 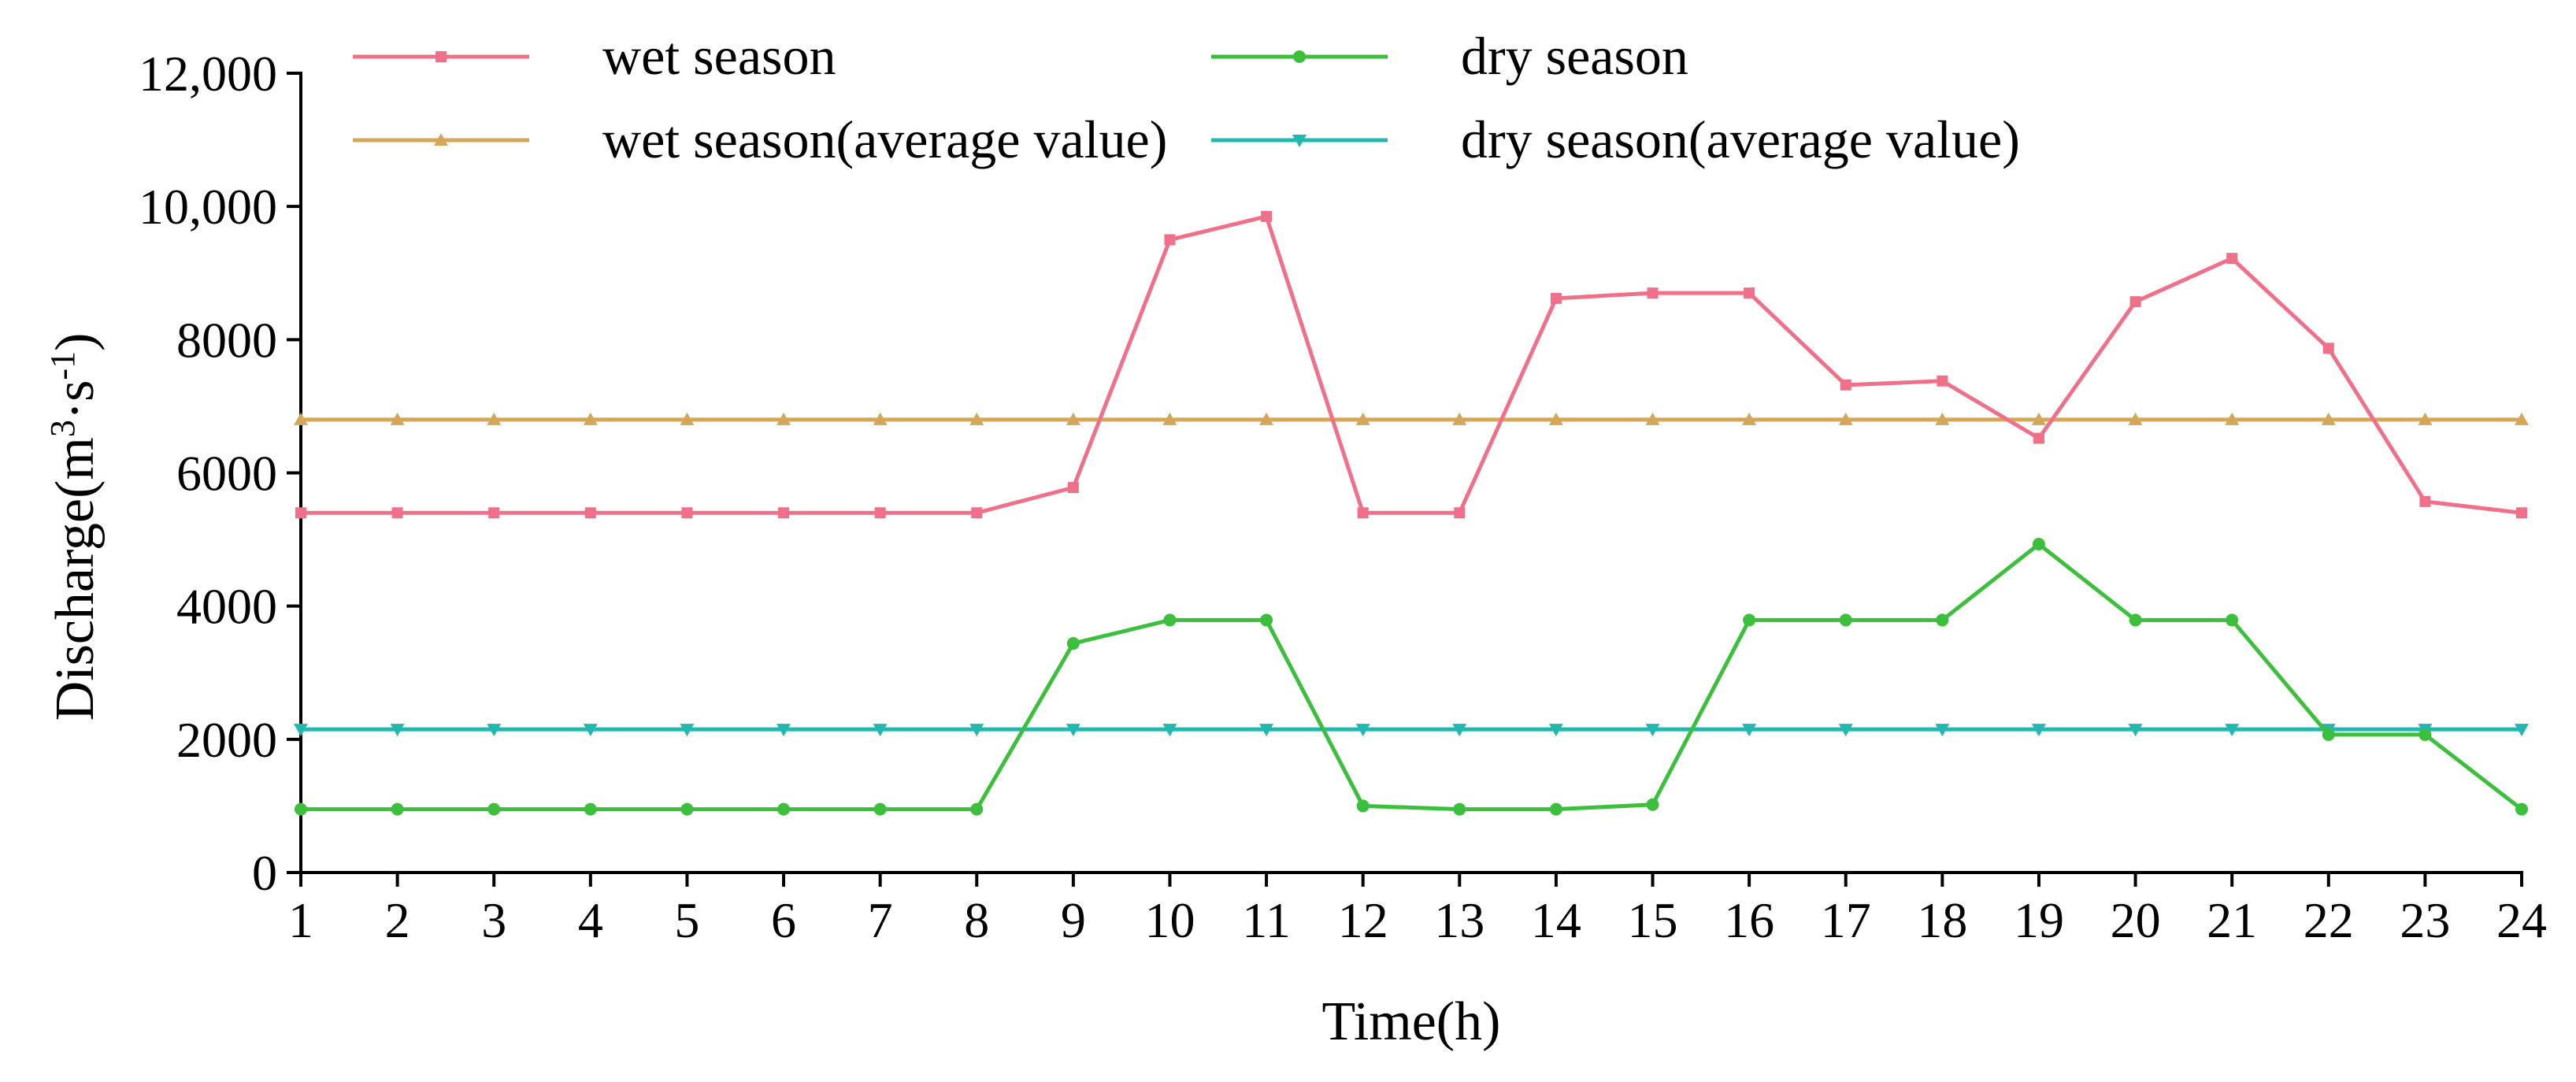 I want to click on x-tick-label: 3, so click(x=493, y=920).